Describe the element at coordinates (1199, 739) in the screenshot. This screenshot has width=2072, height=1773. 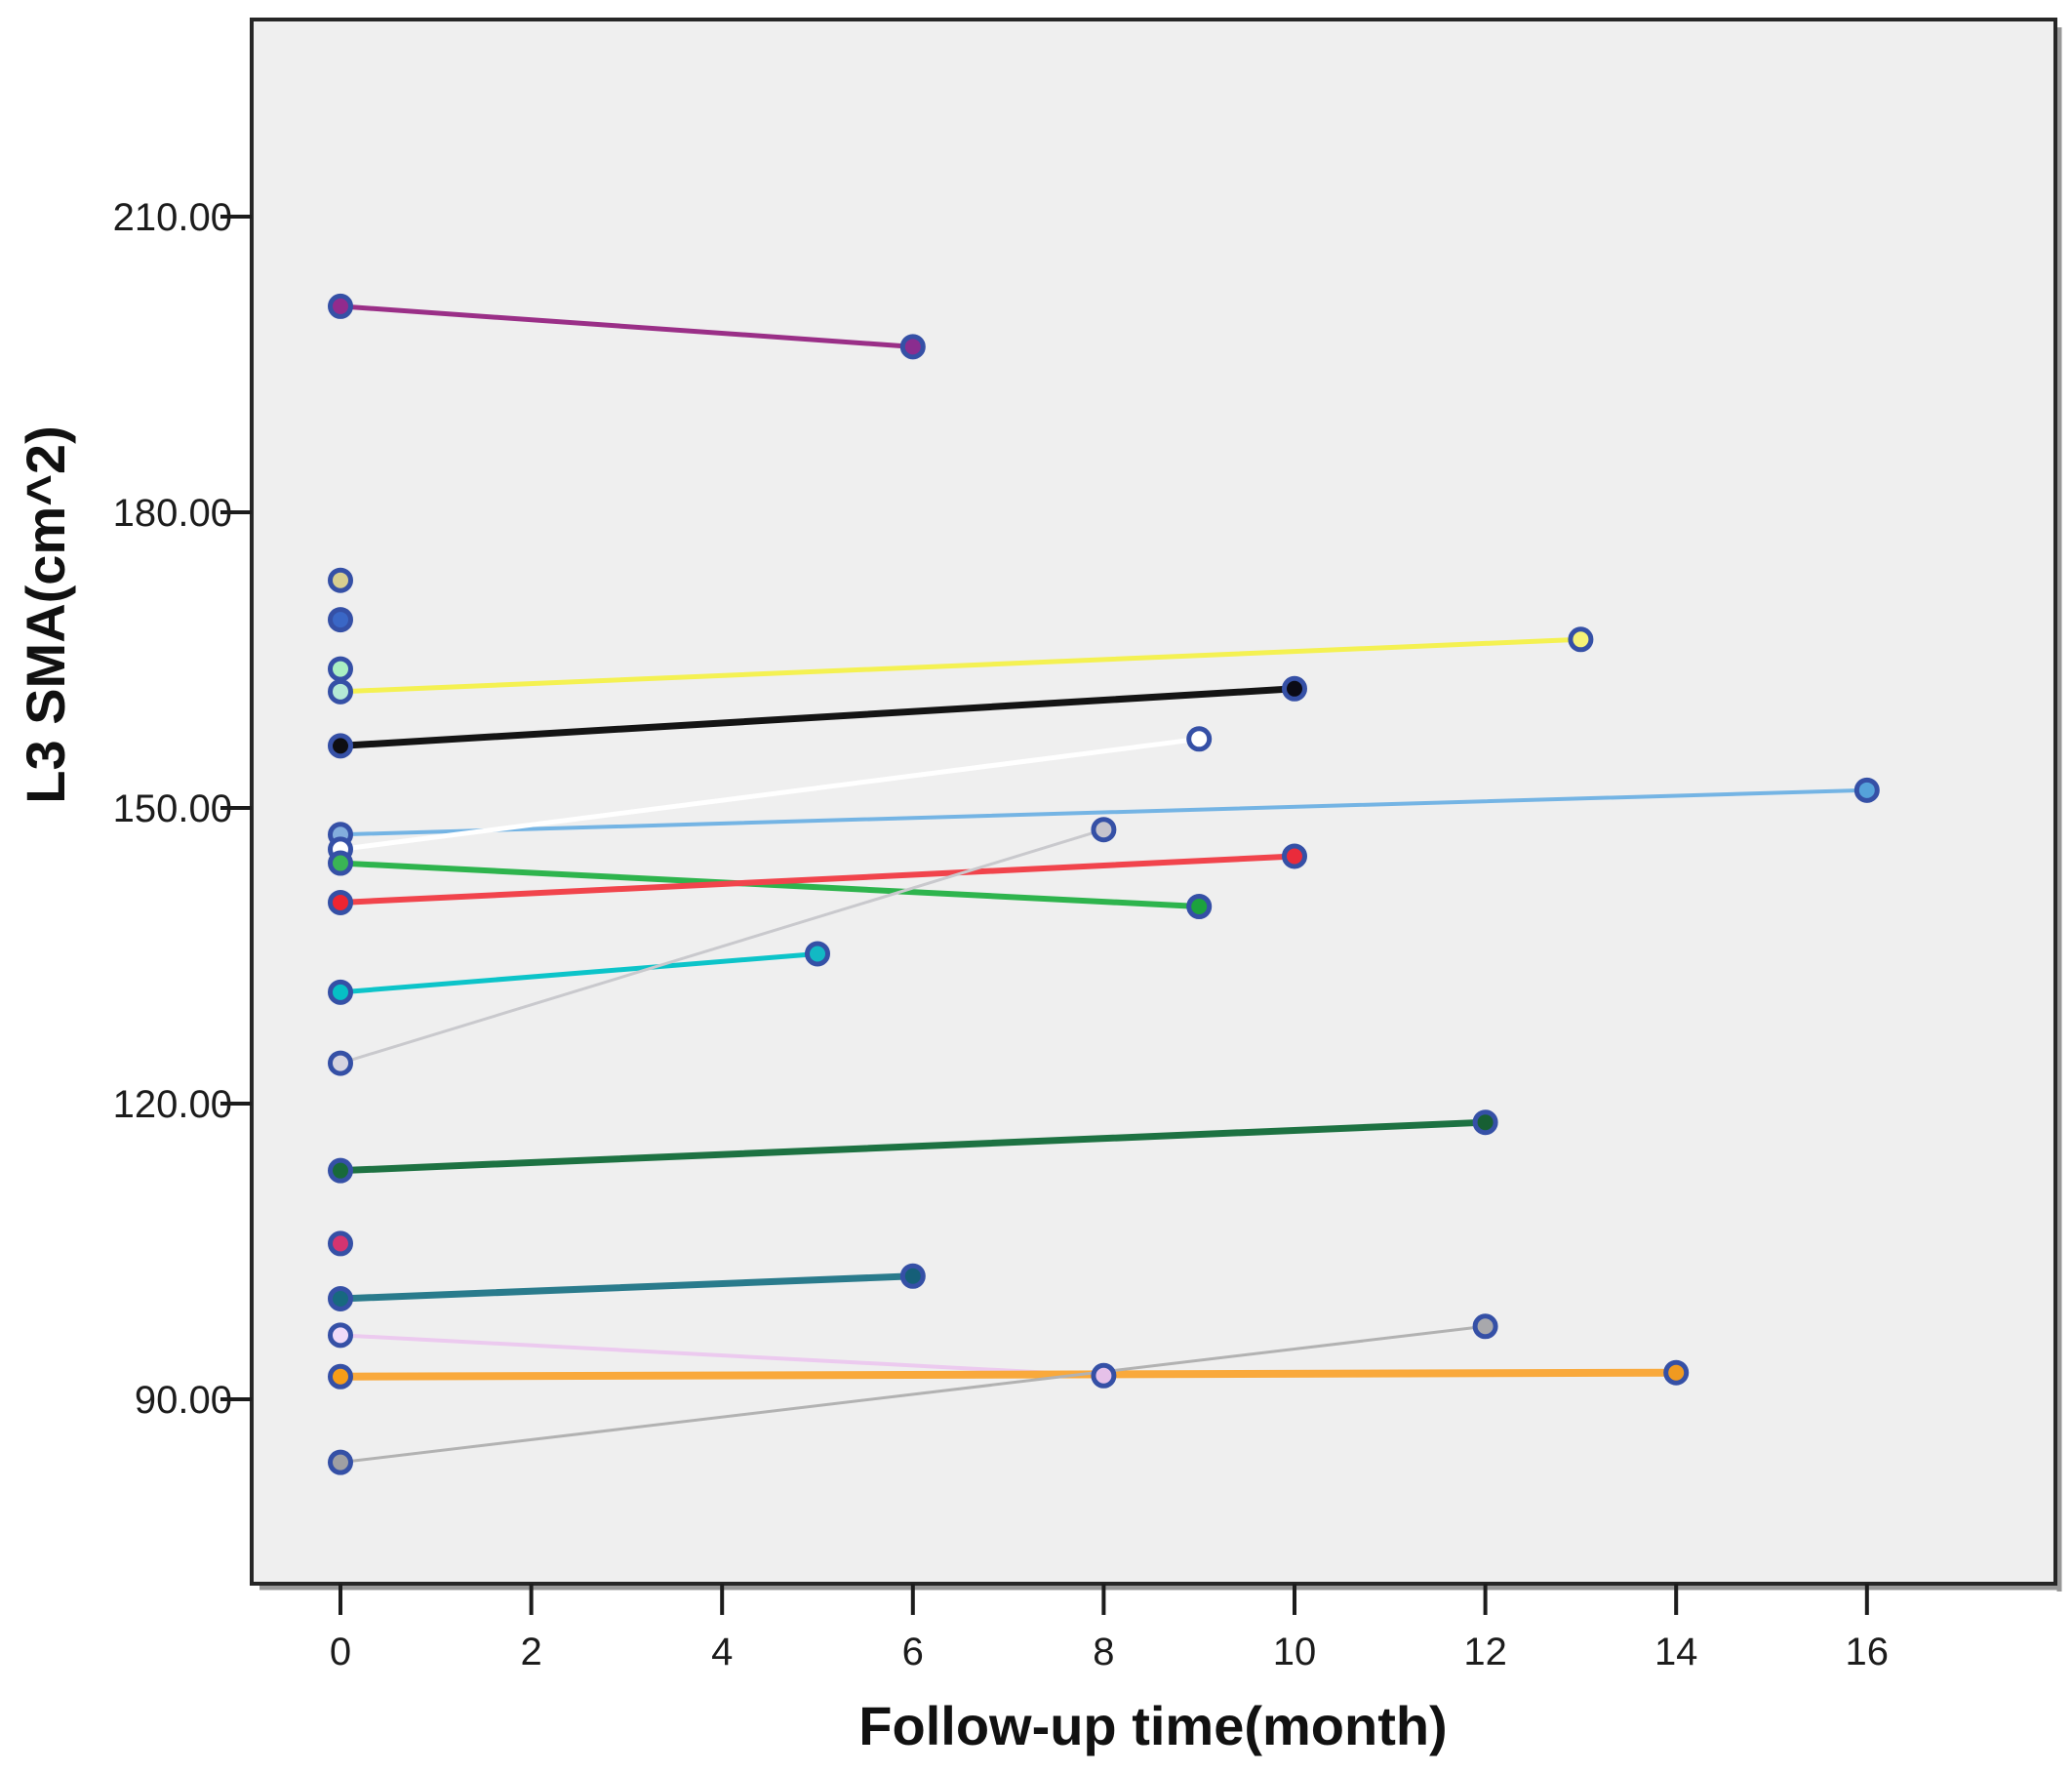
I see `data-point-subject-white` at that location.